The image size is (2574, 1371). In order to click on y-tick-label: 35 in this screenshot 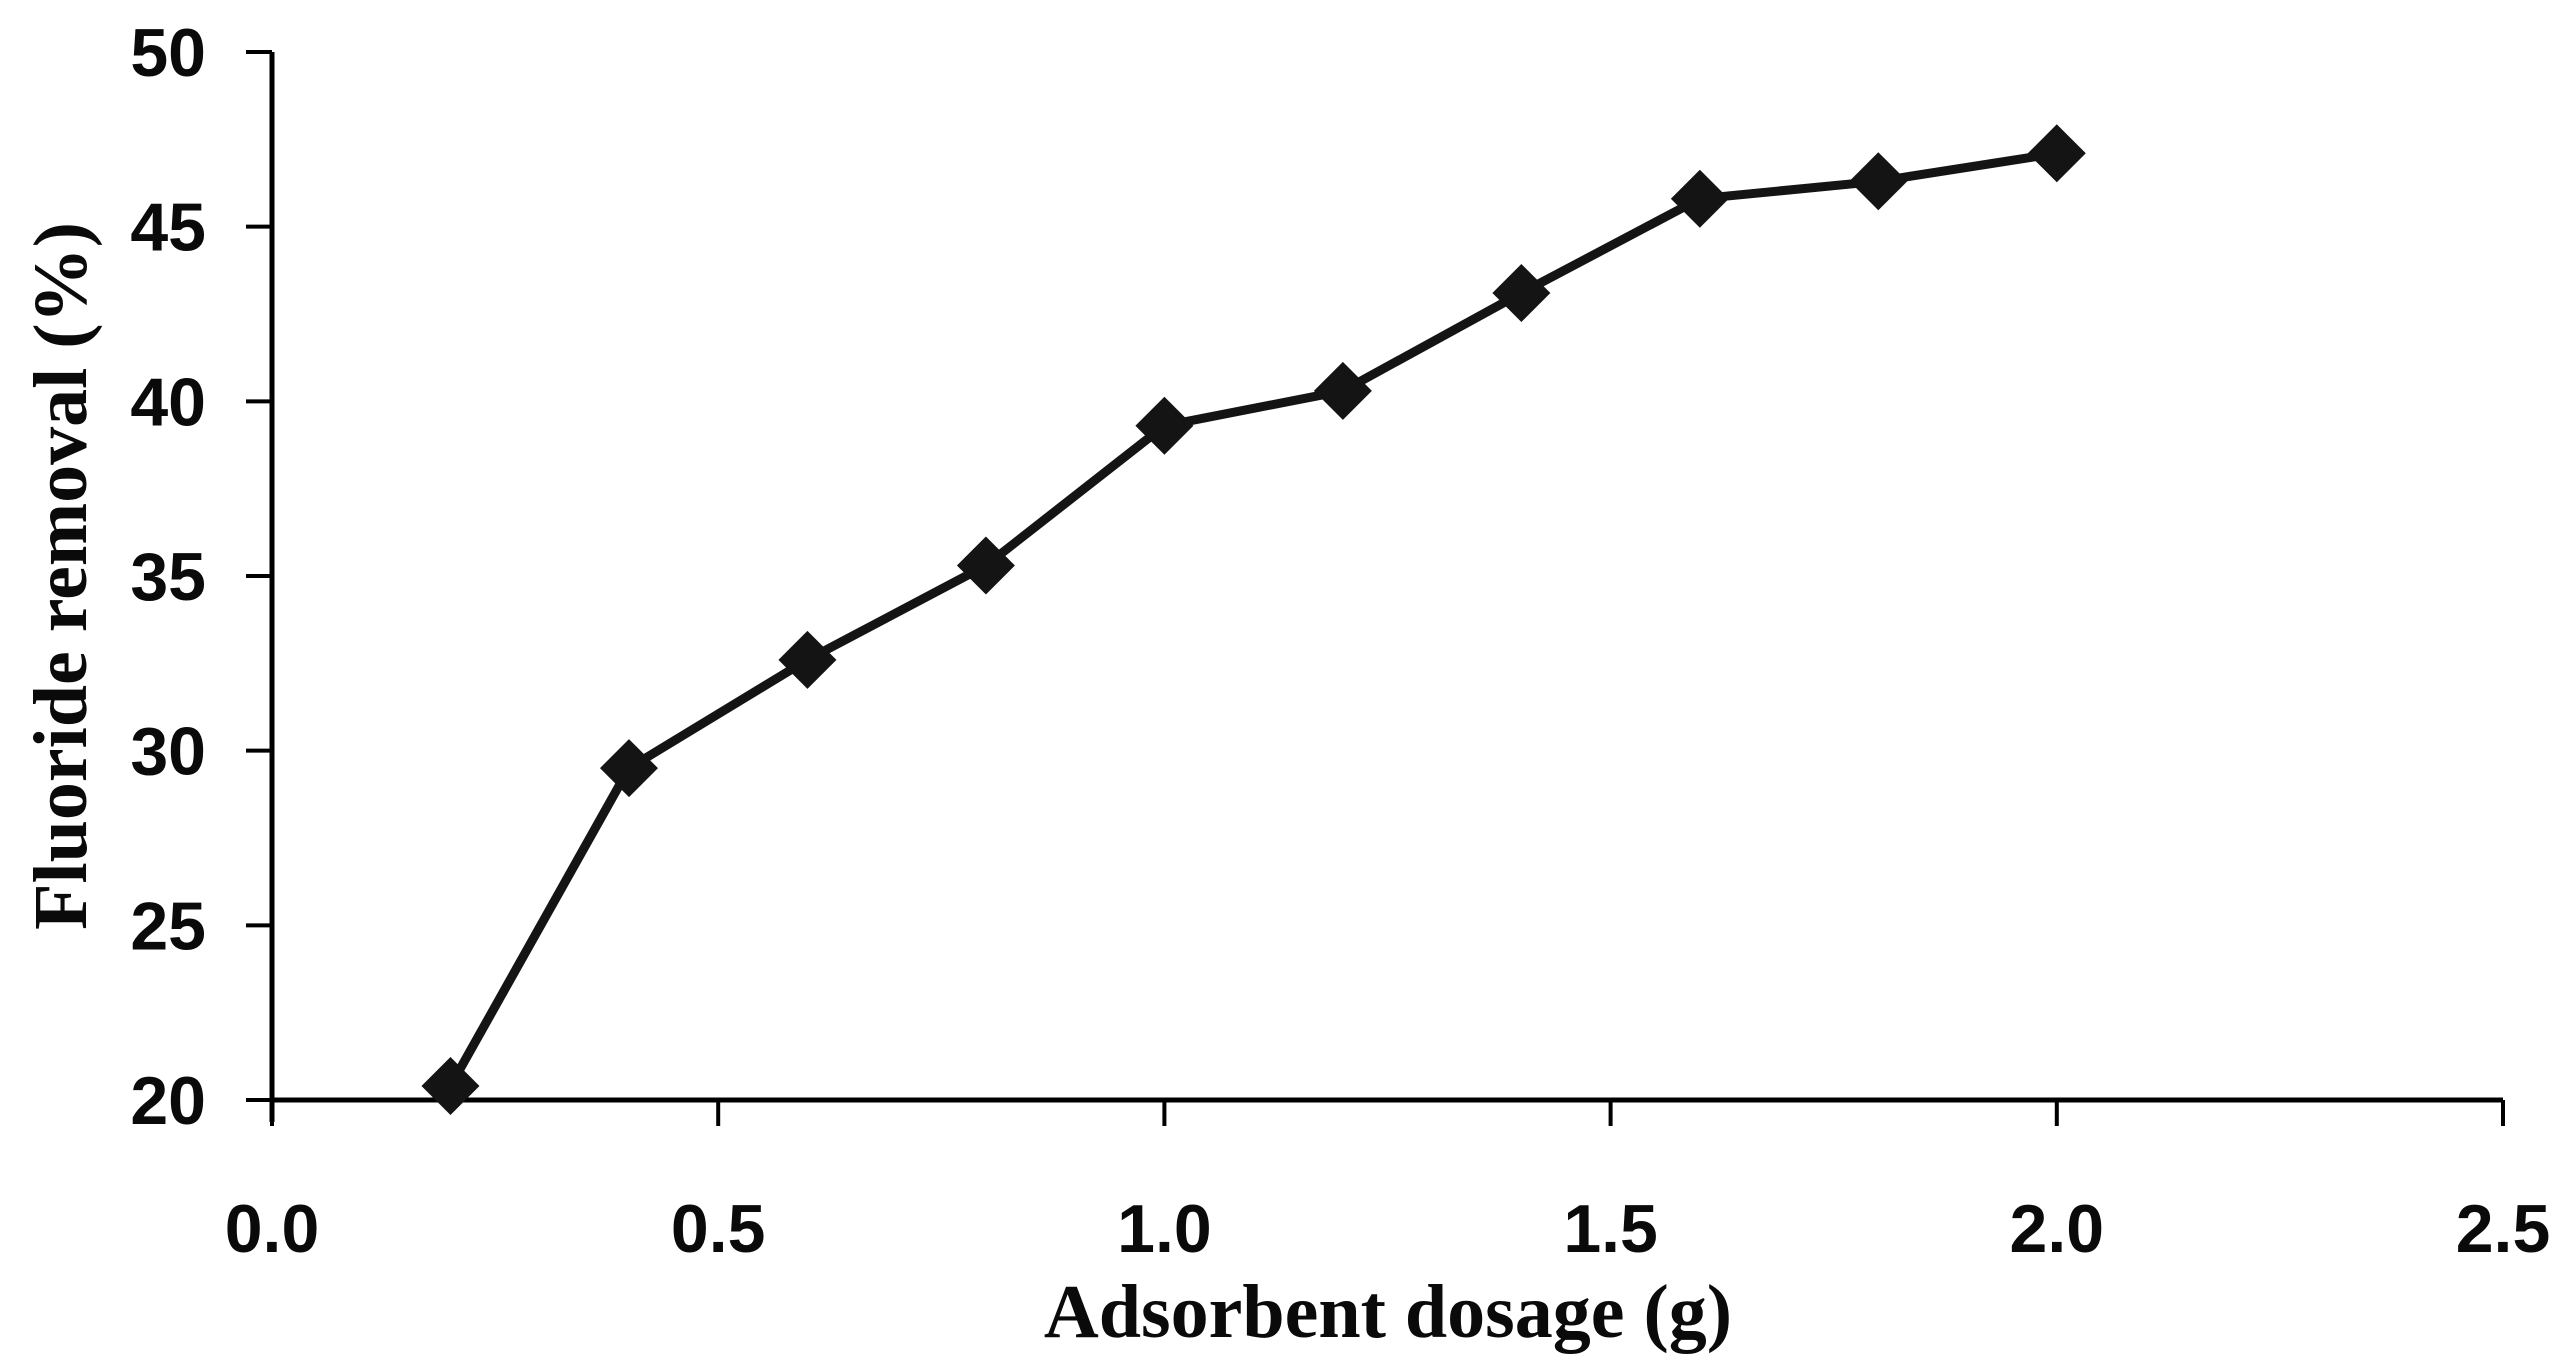, I will do `click(168, 577)`.